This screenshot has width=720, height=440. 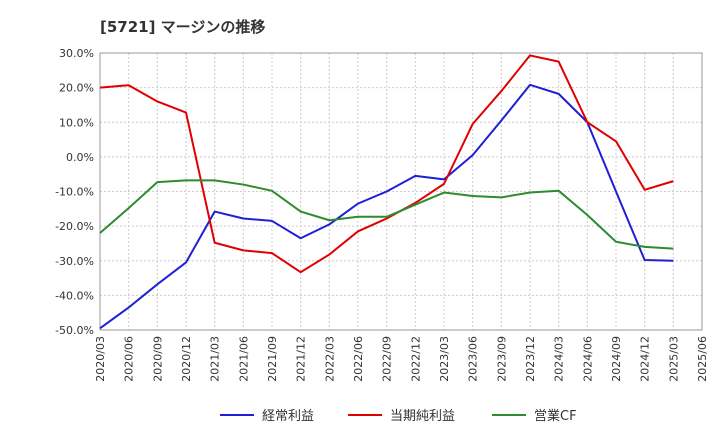 What do you see at coordinates (473, 359) in the screenshot?
I see `x-tick-label: 2023/06` at bounding box center [473, 359].